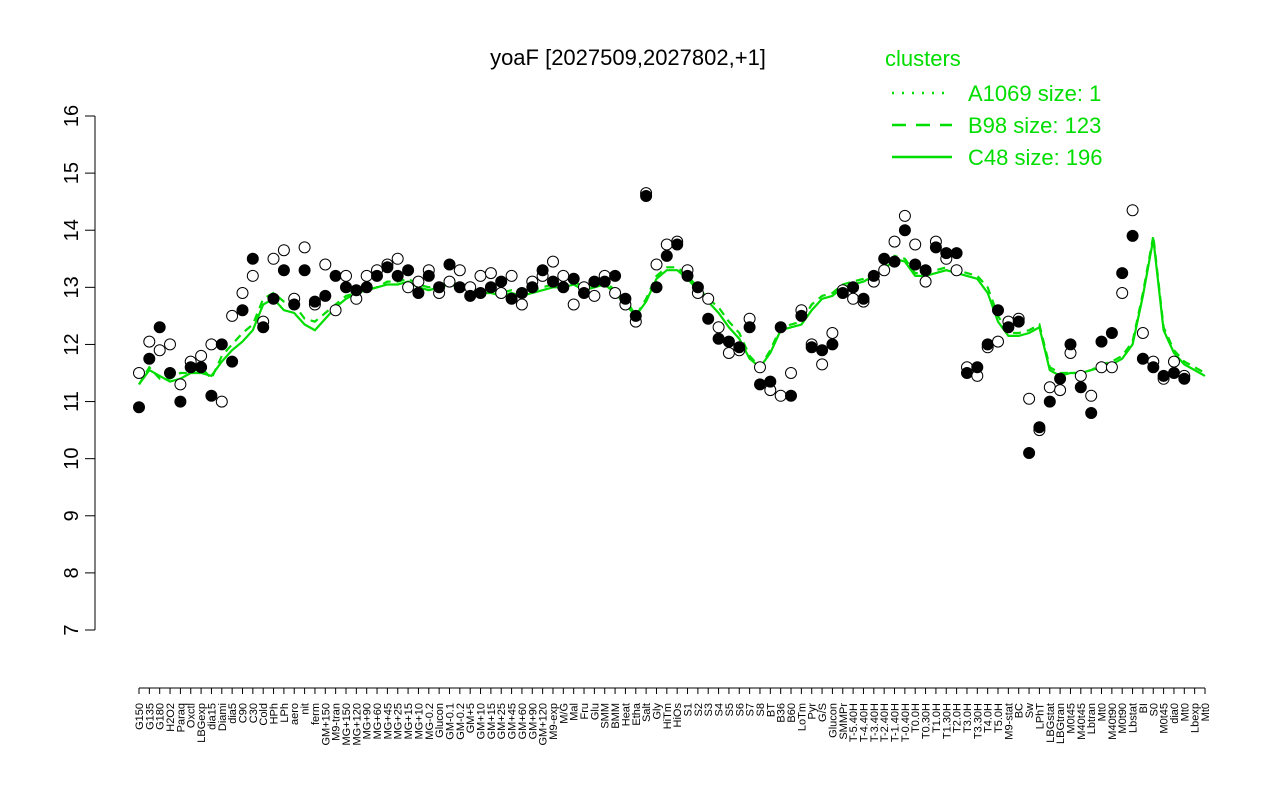  What do you see at coordinates (1051, 723) in the screenshot?
I see `x-tick-label: LBGstat` at bounding box center [1051, 723].